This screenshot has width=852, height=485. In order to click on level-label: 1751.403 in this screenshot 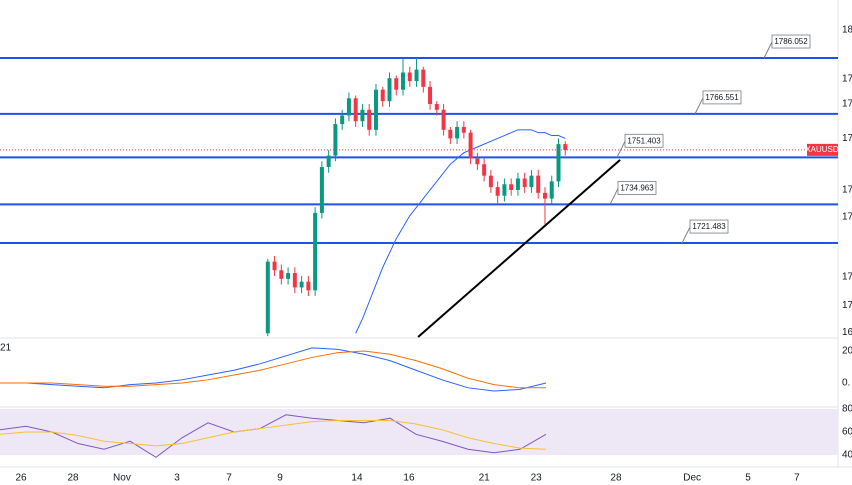, I will do `click(644, 140)`.